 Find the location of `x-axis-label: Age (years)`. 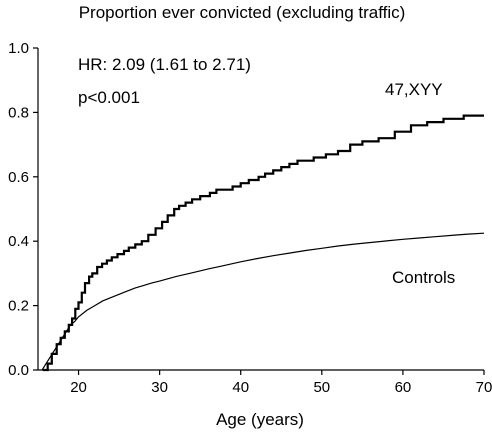

x-axis-label: Age (years) is located at coordinates (260, 419).